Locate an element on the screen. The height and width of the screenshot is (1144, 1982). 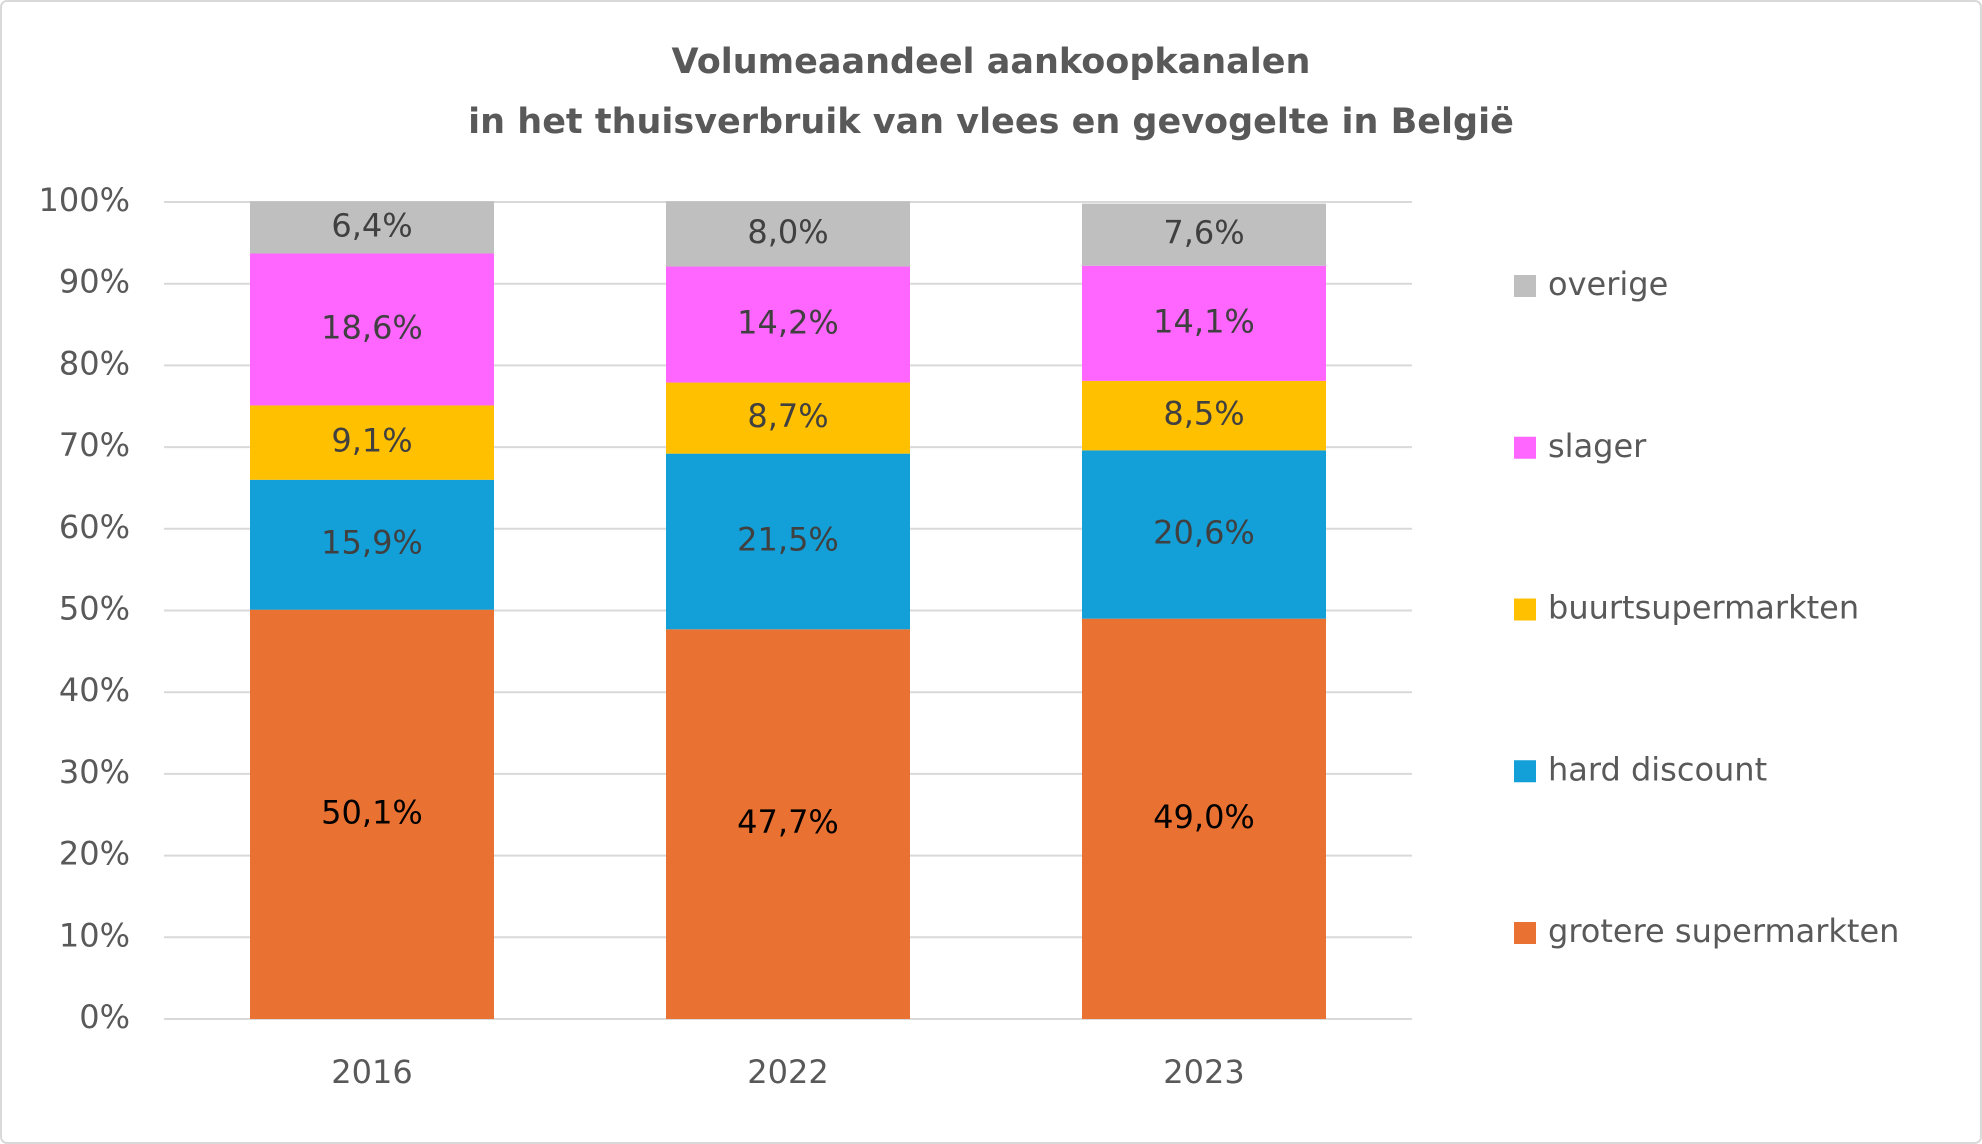
value-label: 50,1% is located at coordinates (372, 812).